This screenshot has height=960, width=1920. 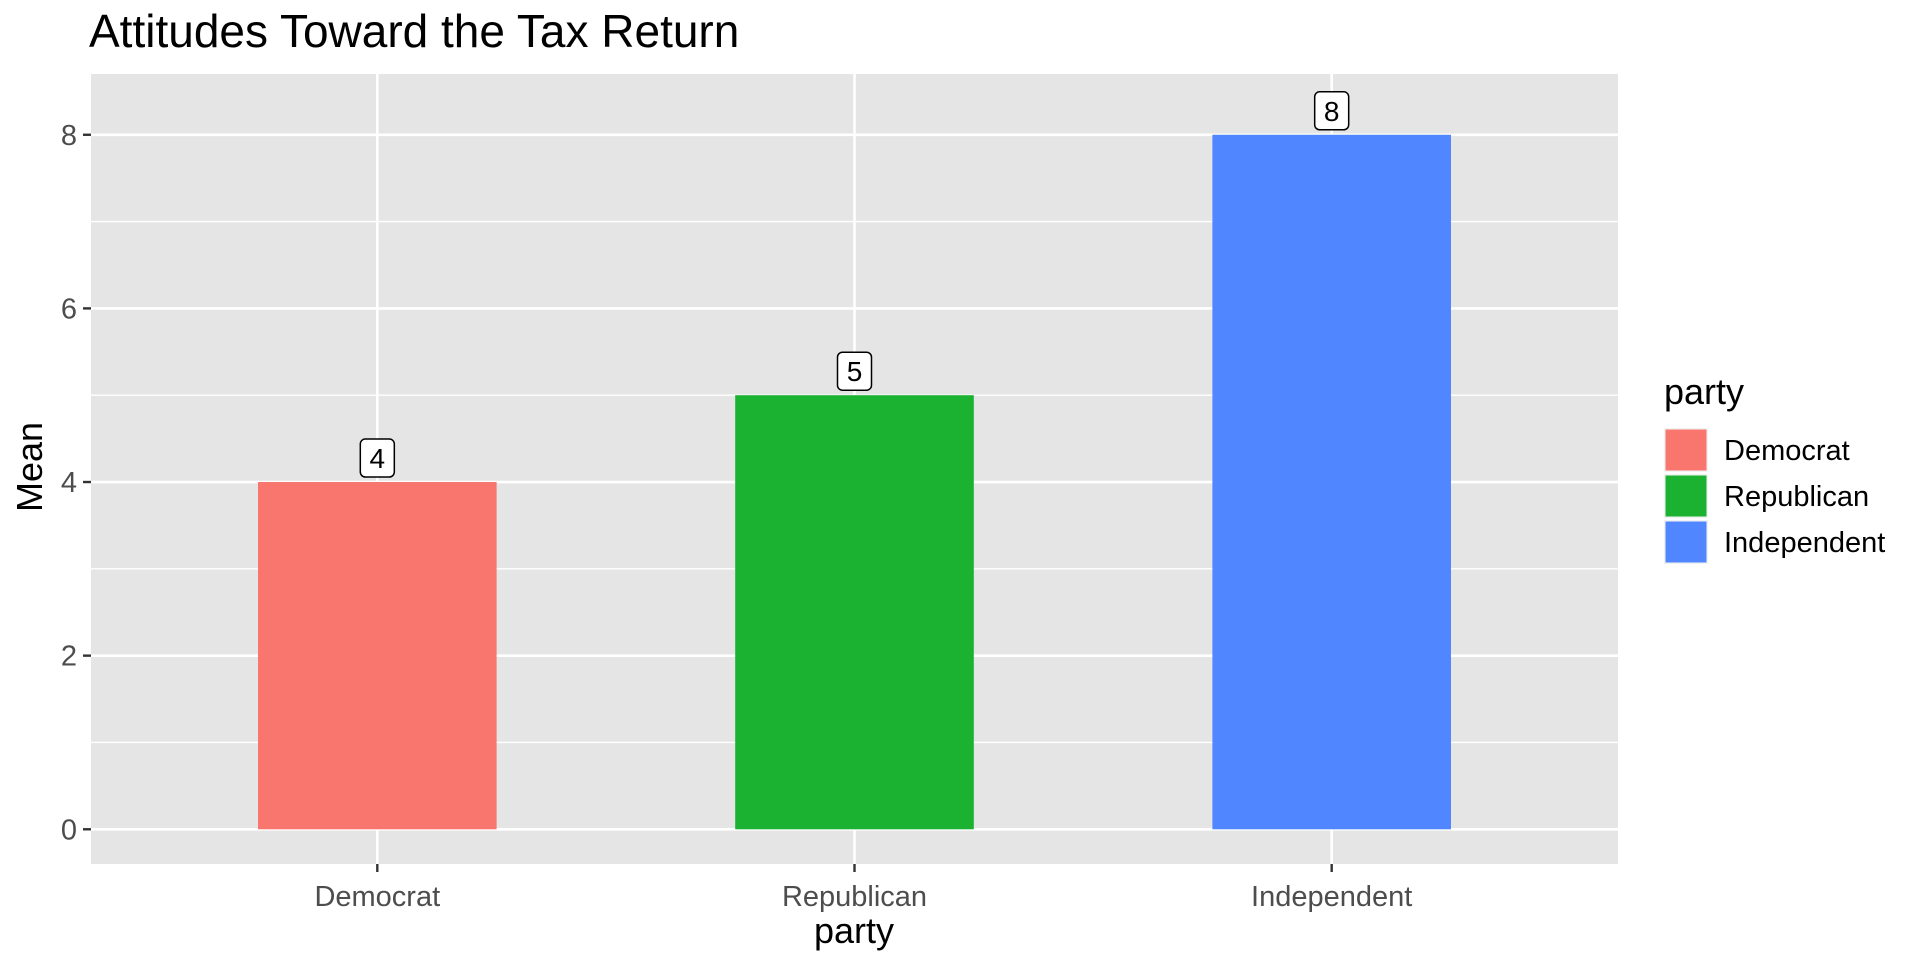 I want to click on data-label: 5, so click(x=855, y=371).